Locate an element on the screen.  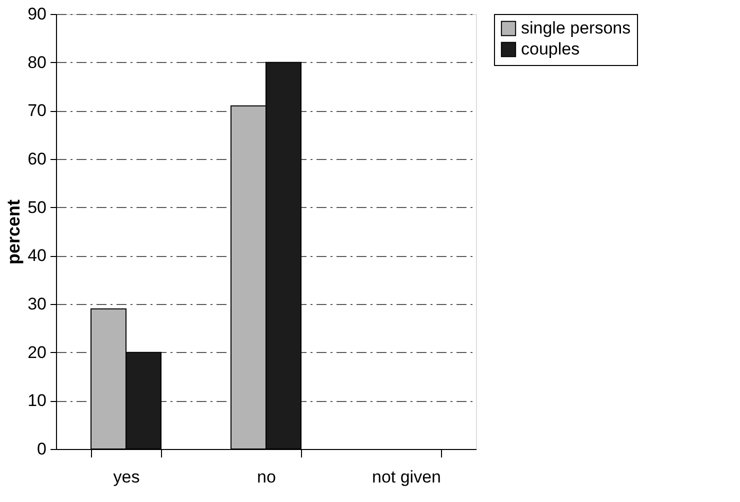
y-tick-label: 20 is located at coordinates (37, 352).